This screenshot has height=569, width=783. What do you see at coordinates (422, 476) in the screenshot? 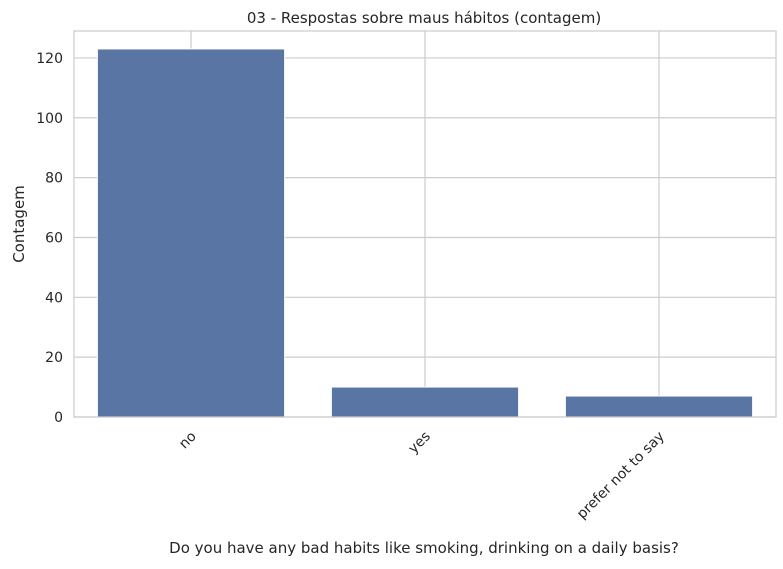
I see `x-tick-labels: no yes prefer not to say` at bounding box center [422, 476].